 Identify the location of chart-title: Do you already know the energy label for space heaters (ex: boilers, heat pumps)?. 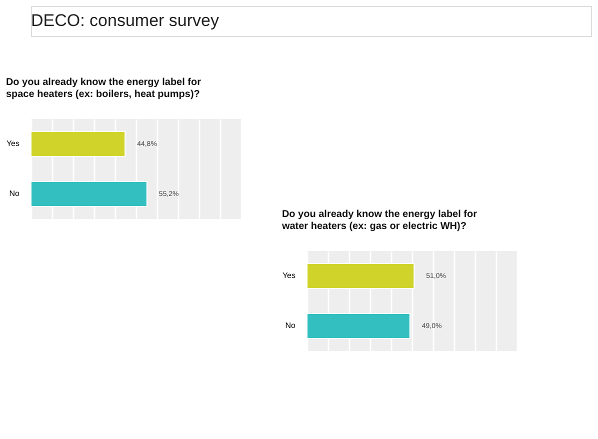
(104, 88).